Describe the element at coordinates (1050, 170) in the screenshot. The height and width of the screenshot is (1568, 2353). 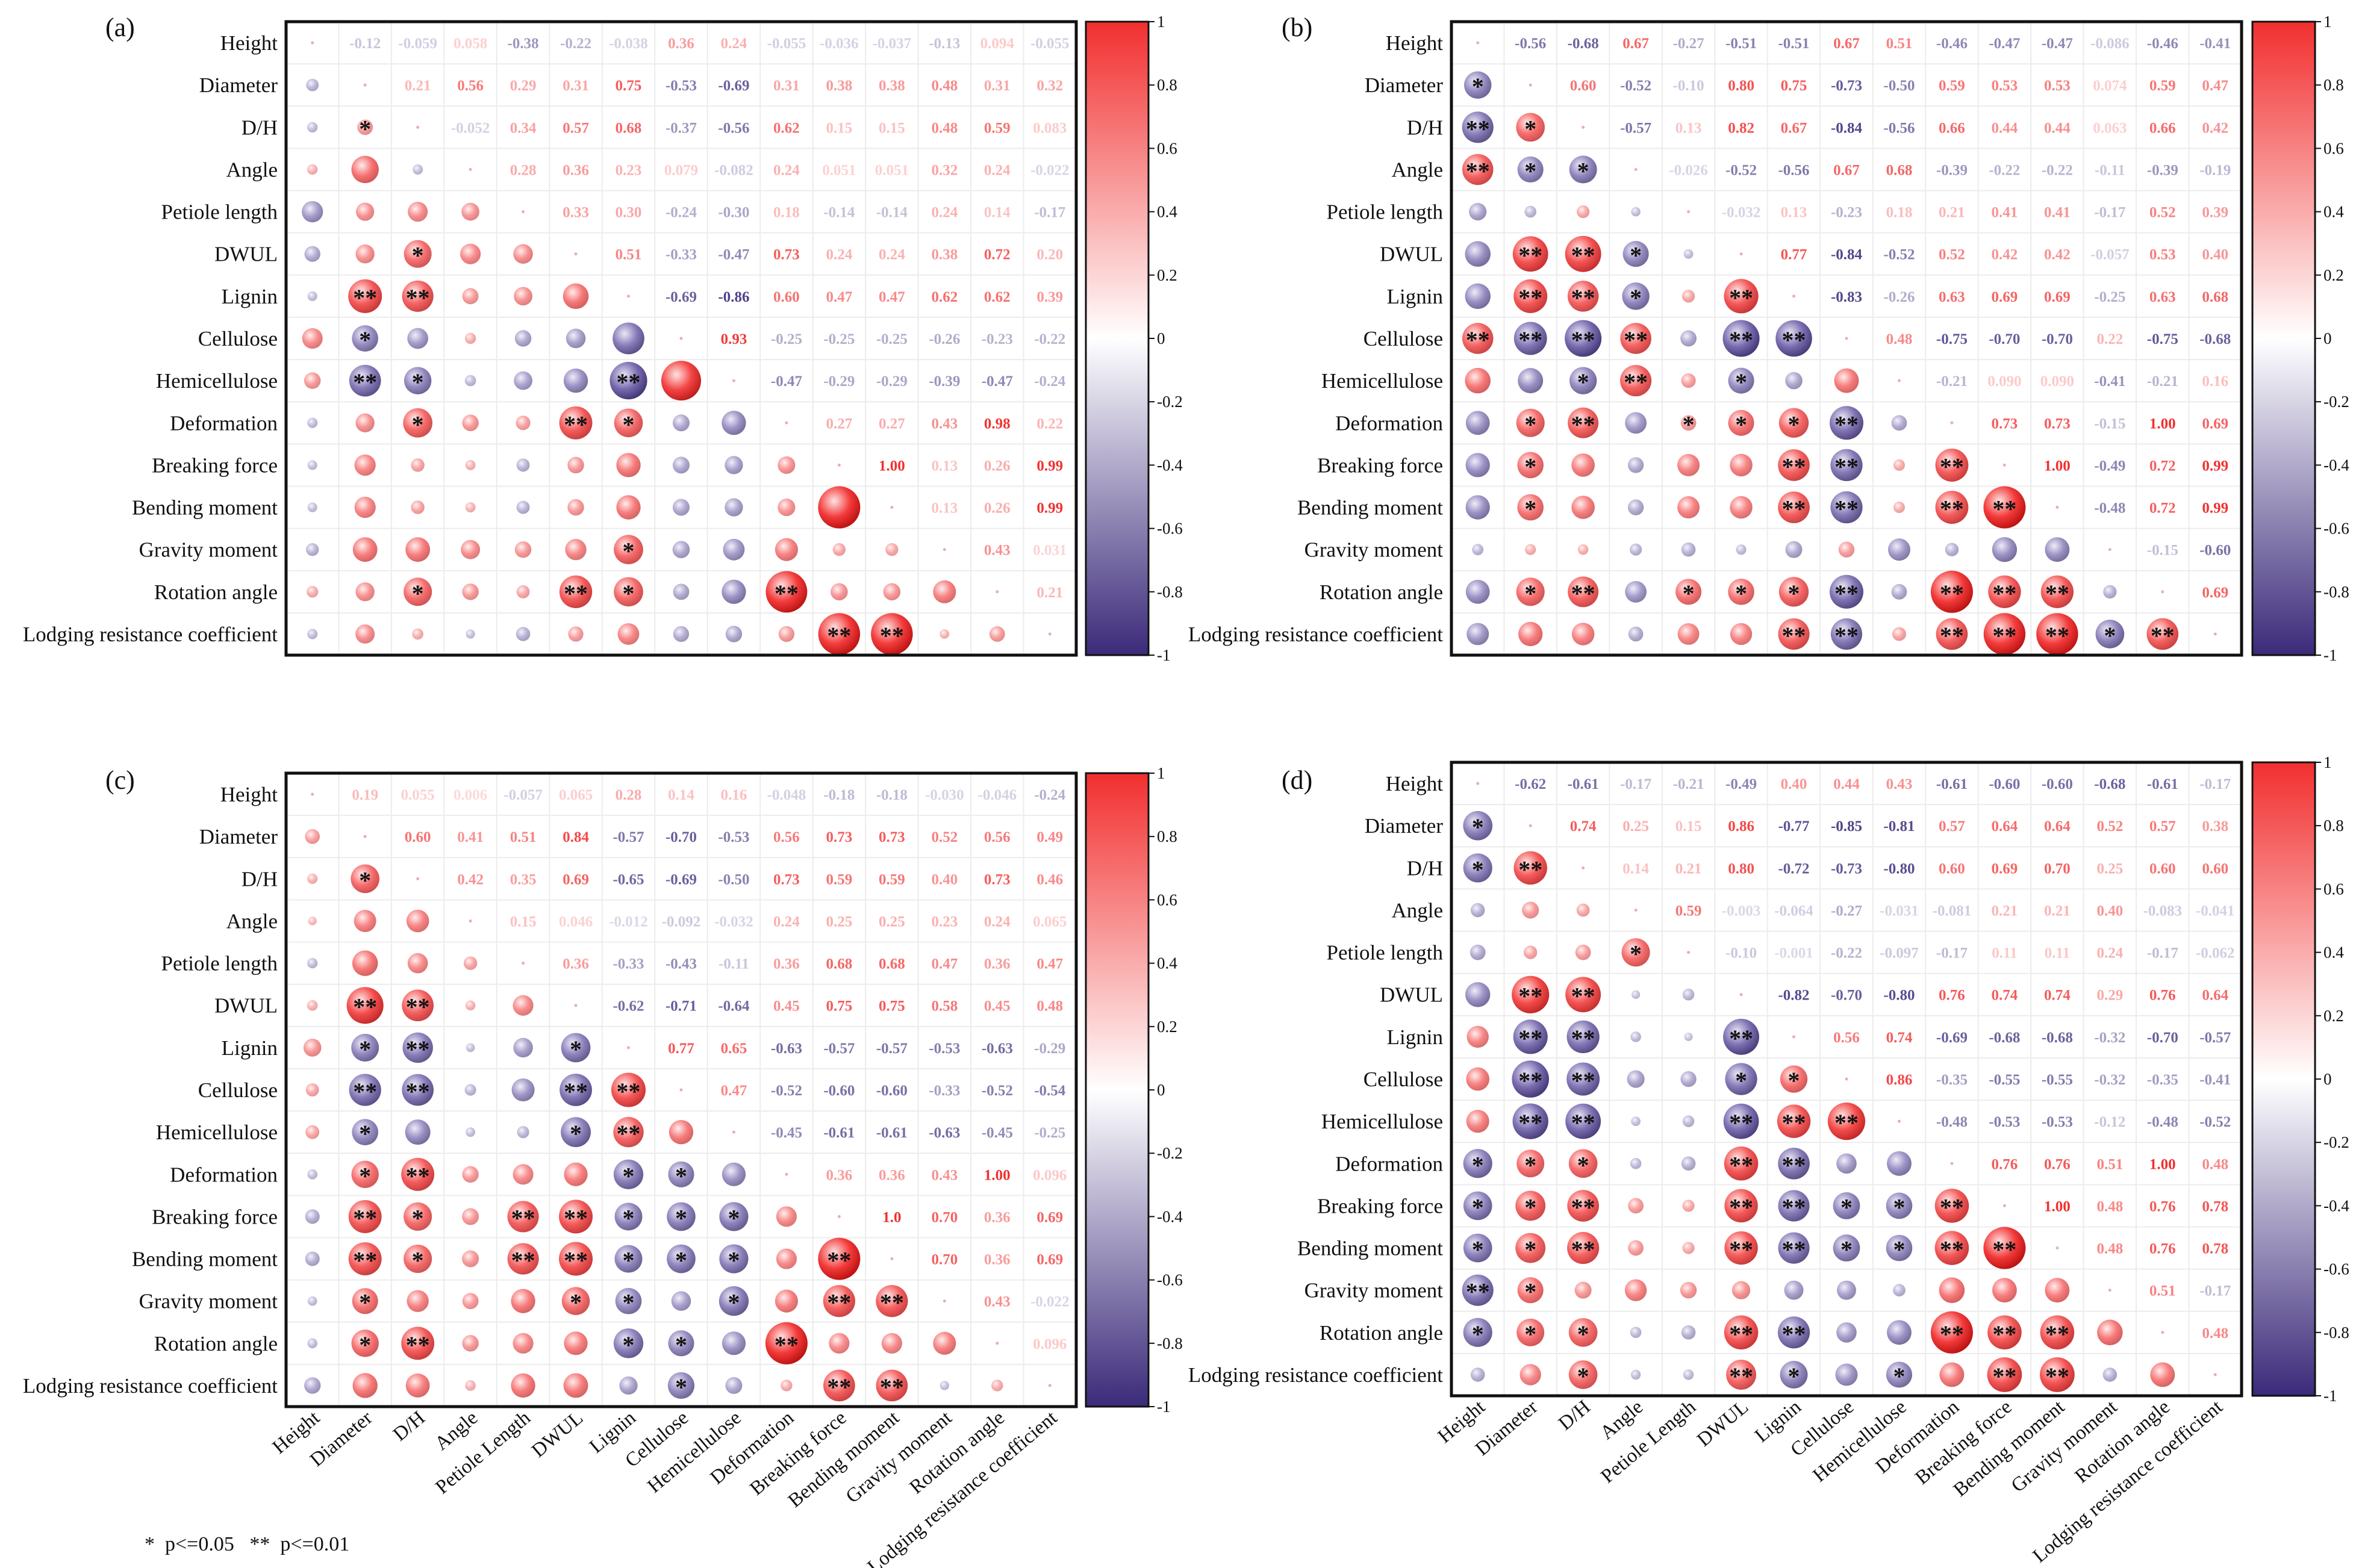
I see `corr-value: -0.022` at that location.